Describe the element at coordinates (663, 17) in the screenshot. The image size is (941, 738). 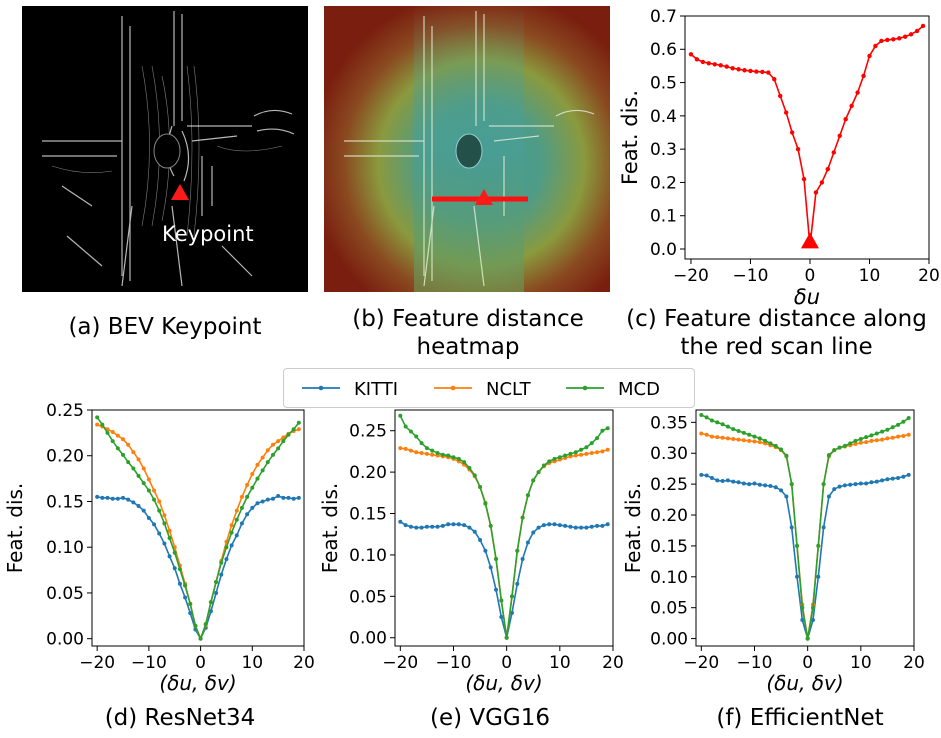
I see `y-tick-label: 0.7` at that location.